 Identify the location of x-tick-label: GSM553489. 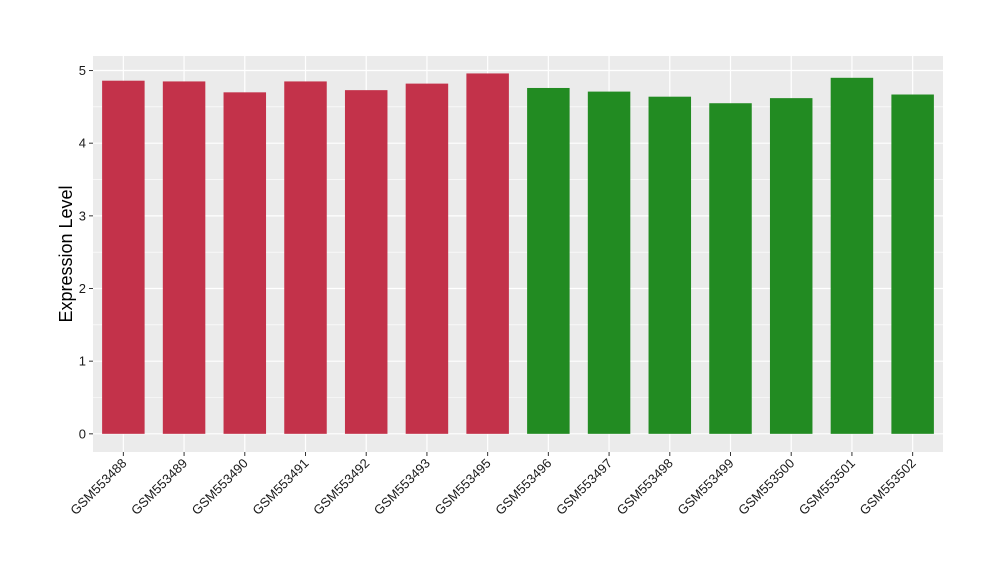
(159, 487).